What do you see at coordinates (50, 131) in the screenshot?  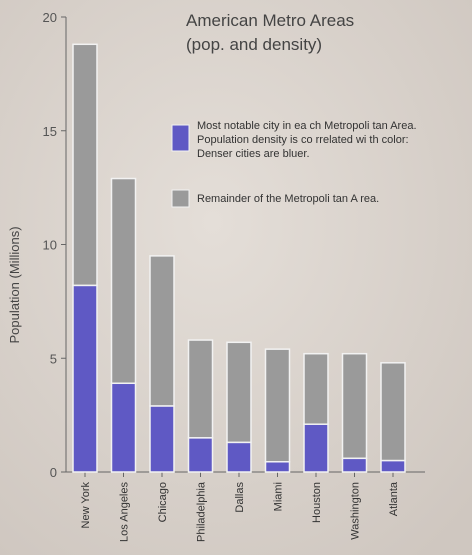 I see `y-tick-label: 15` at bounding box center [50, 131].